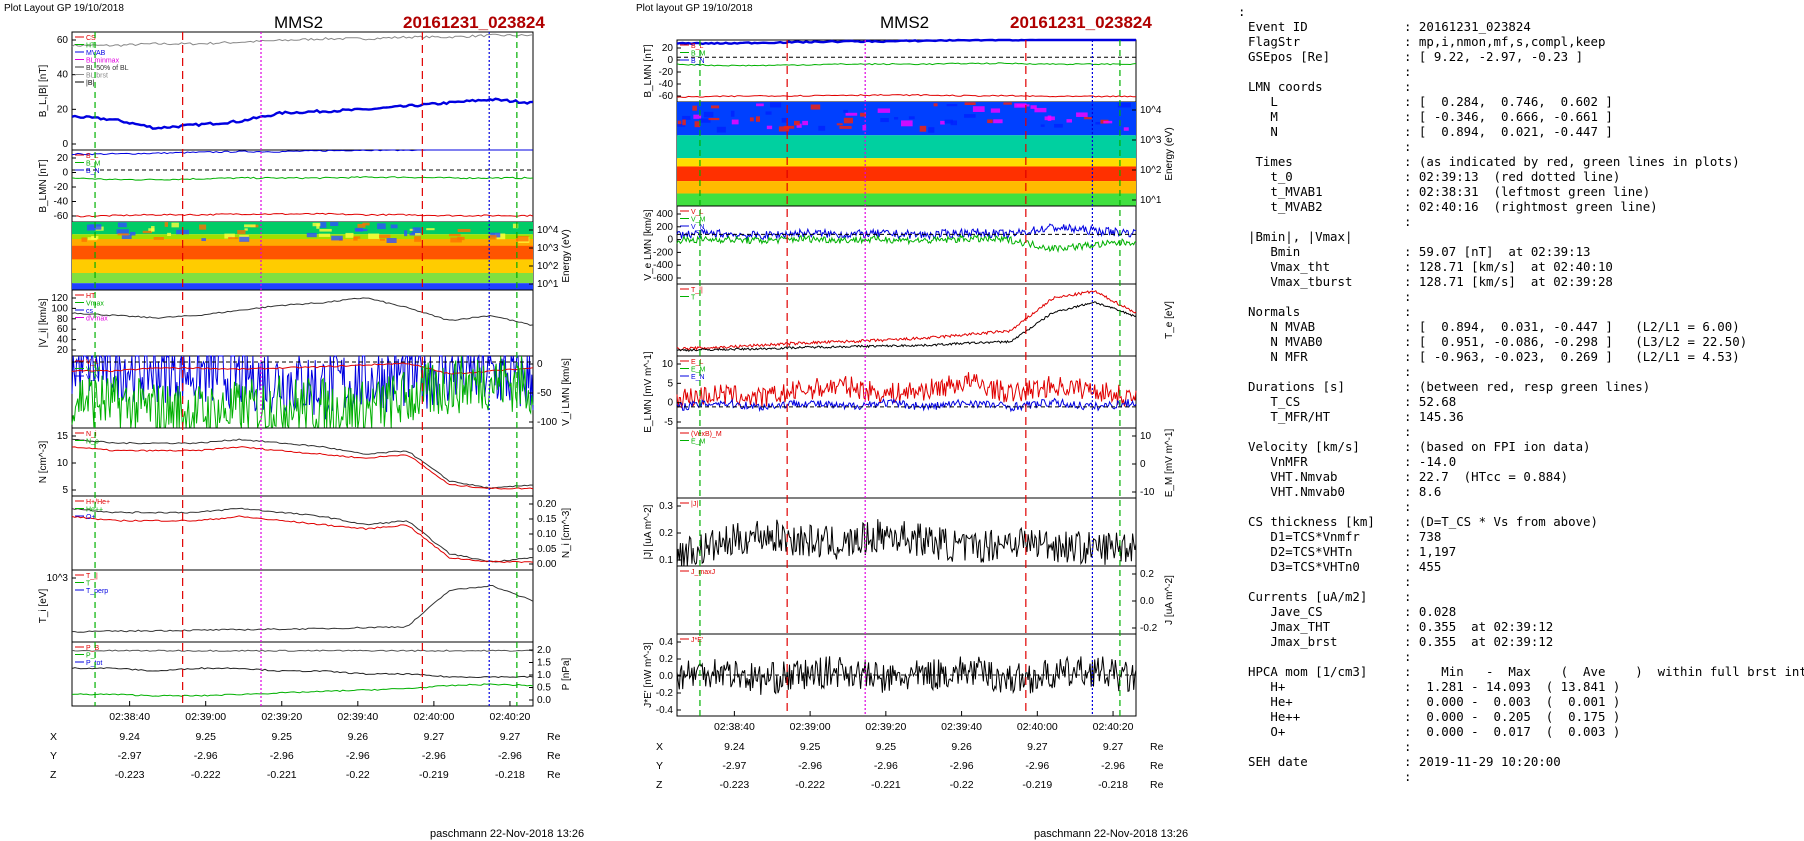 The image size is (1804, 841). What do you see at coordinates (434, 775) in the screenshot?
I see `position-value: -0.219` at bounding box center [434, 775].